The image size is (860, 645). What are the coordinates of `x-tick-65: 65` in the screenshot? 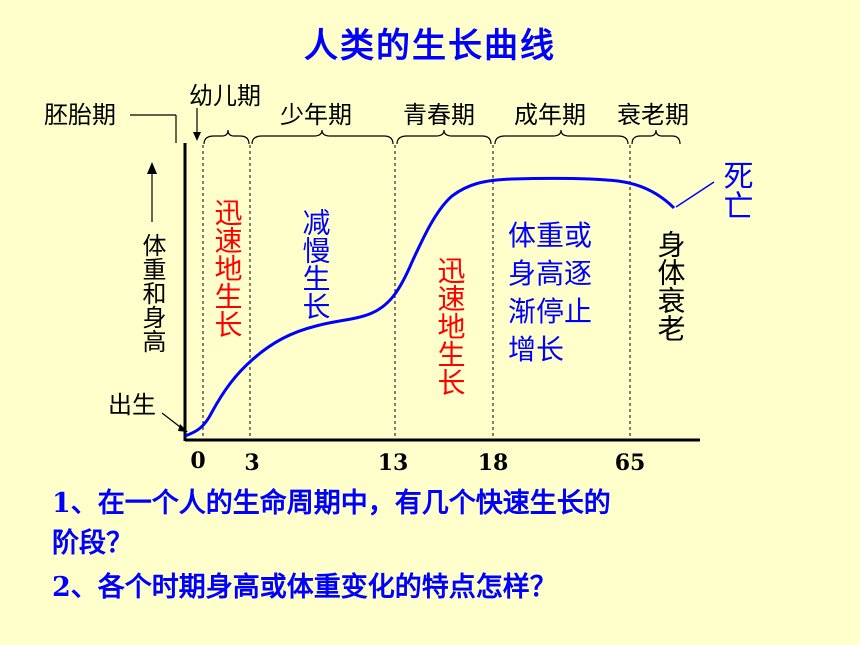 It's located at (630, 463).